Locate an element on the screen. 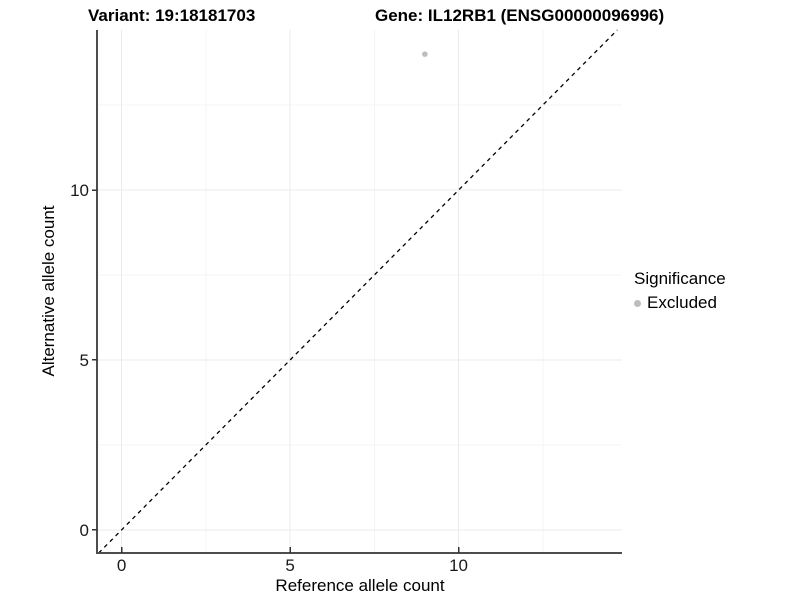 This screenshot has width=800, height=600. y-tick-label: 10 is located at coordinates (79, 190).